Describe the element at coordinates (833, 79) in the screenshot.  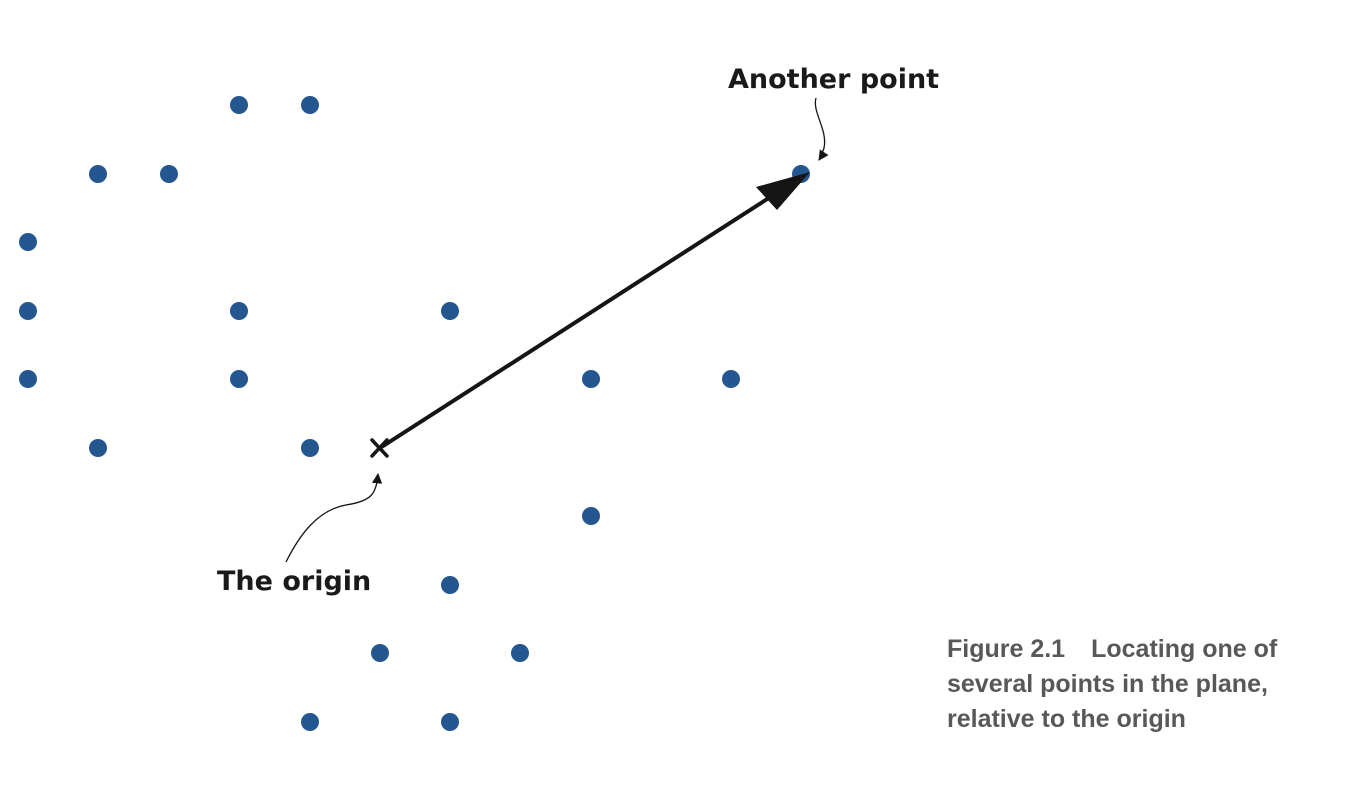
I see `another-point-label: Another point` at that location.